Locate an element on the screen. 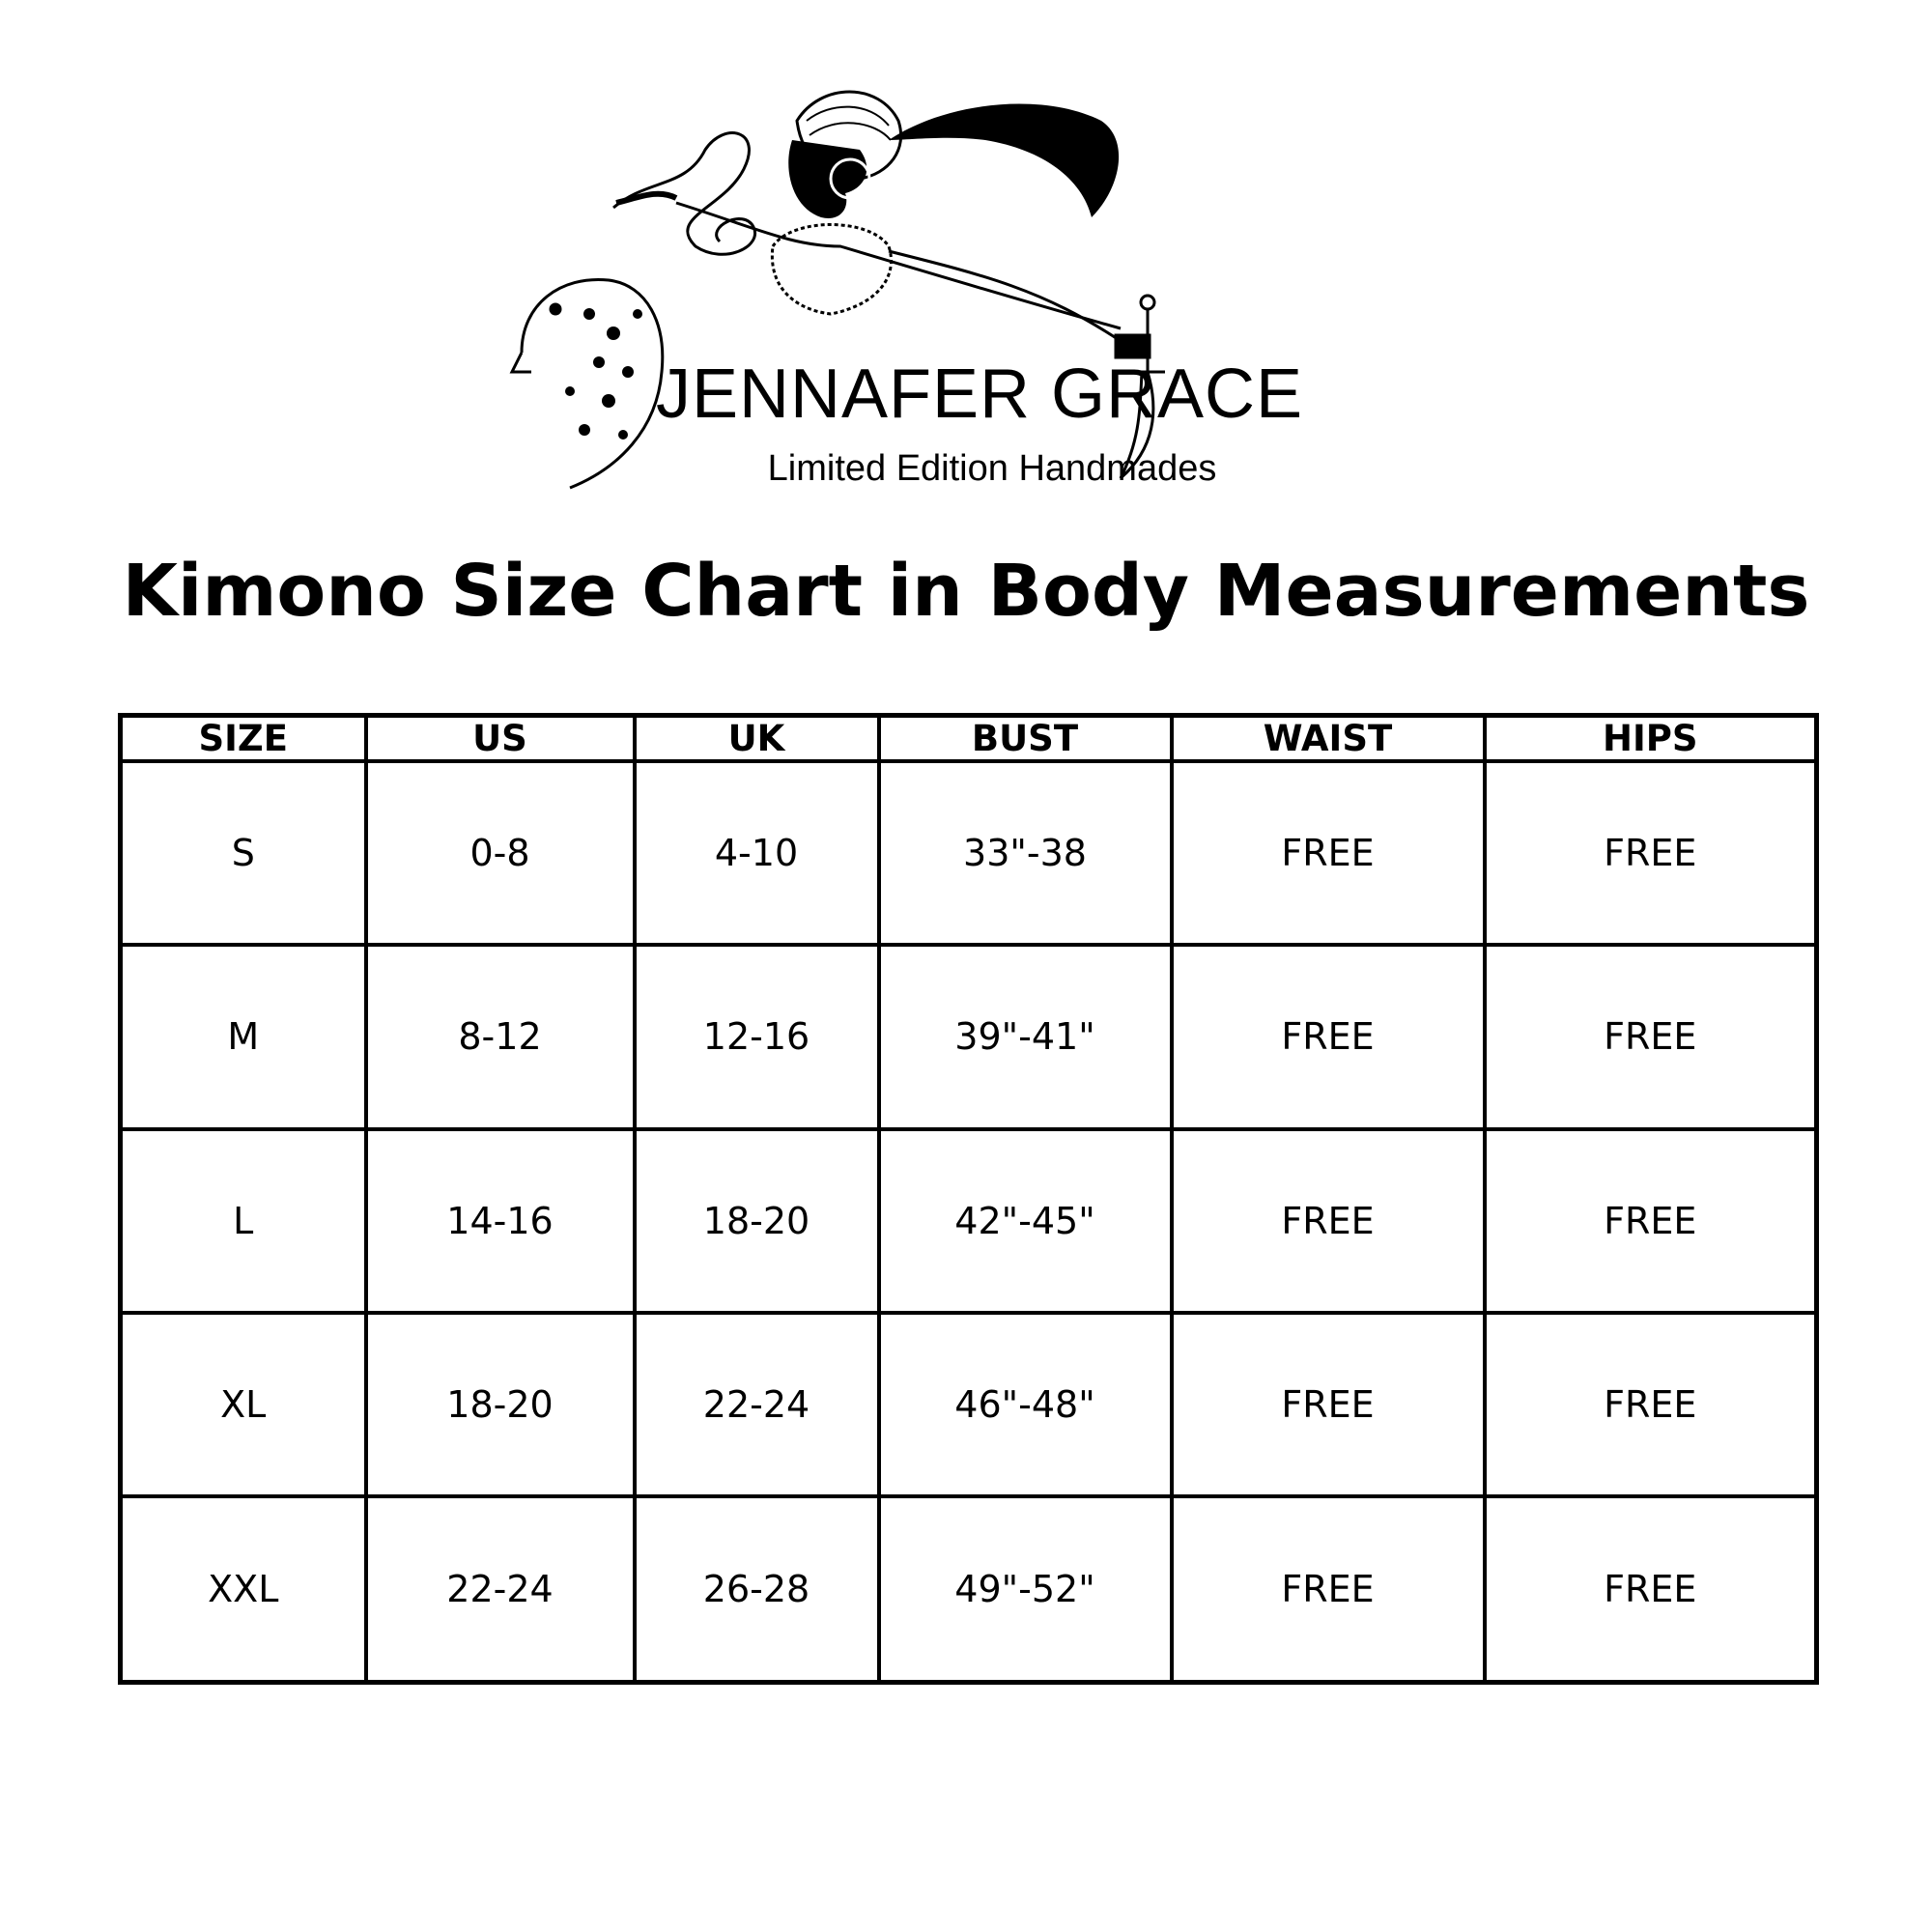  table-row: S 0-8 4-10 33"-38 FREE FREE is located at coordinates (968, 853).